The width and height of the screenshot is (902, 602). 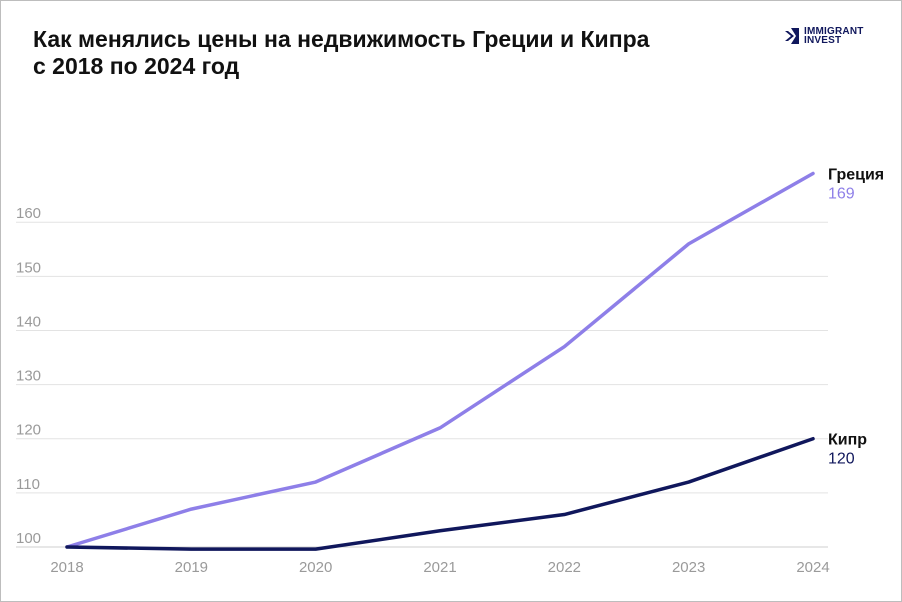 What do you see at coordinates (28, 267) in the screenshot?
I see `y-tick-label: 150` at bounding box center [28, 267].